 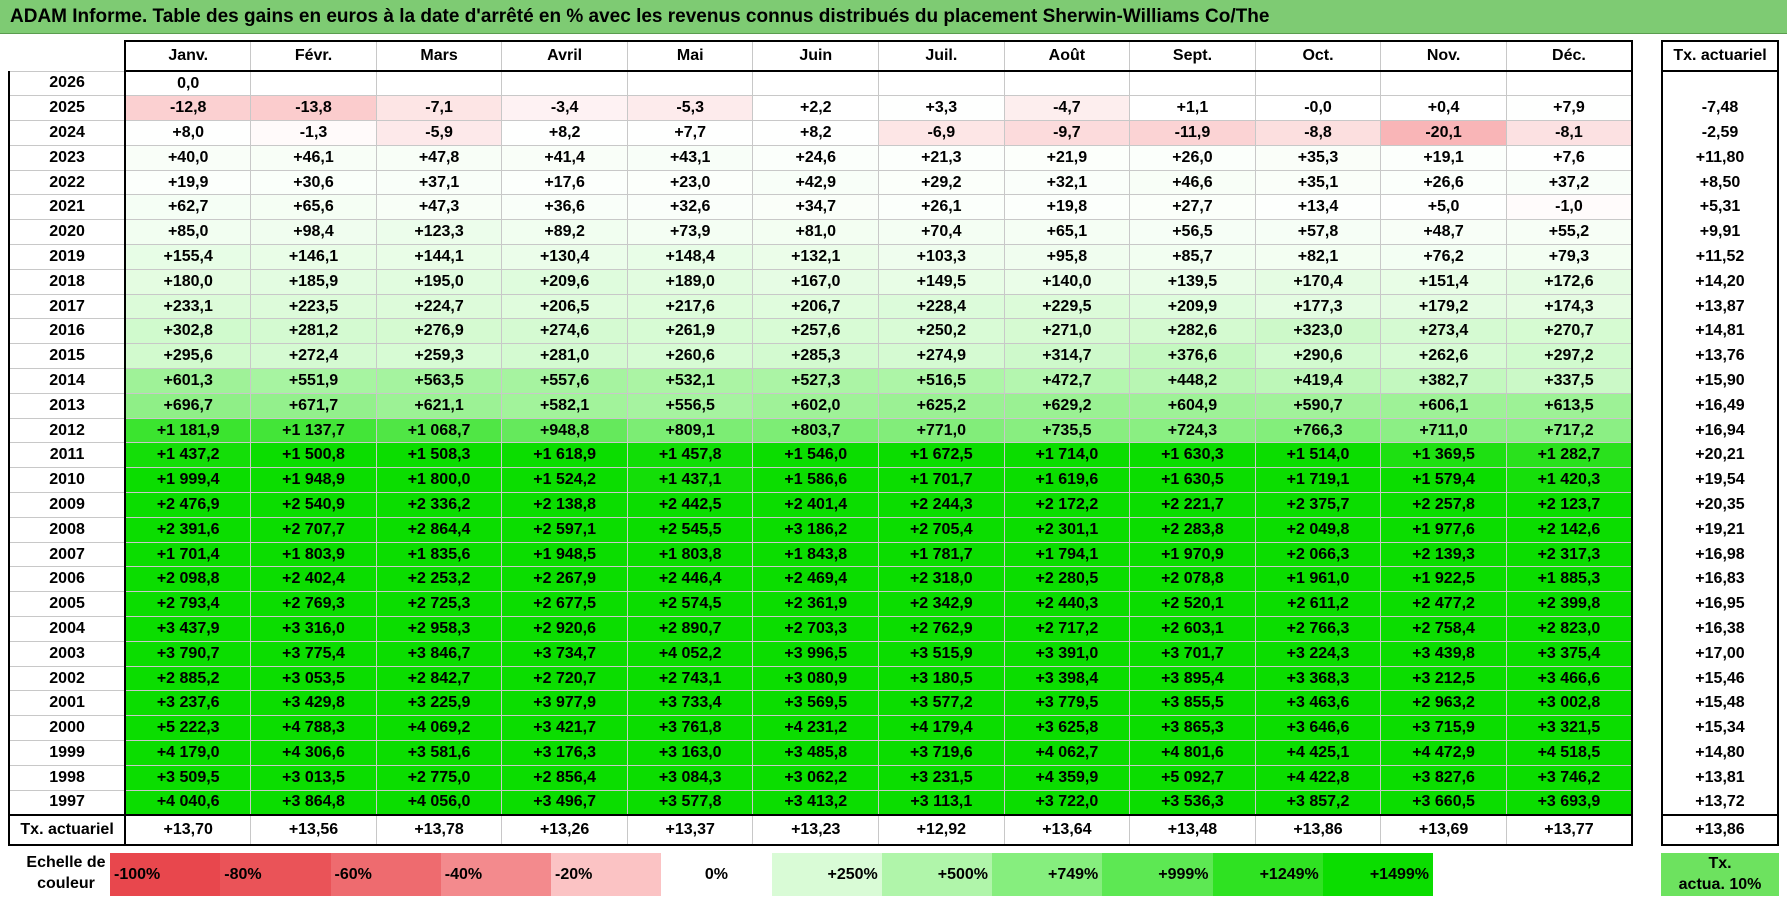 What do you see at coordinates (439, 529) in the screenshot?
I see `gain-cell: +2 864,4` at bounding box center [439, 529].